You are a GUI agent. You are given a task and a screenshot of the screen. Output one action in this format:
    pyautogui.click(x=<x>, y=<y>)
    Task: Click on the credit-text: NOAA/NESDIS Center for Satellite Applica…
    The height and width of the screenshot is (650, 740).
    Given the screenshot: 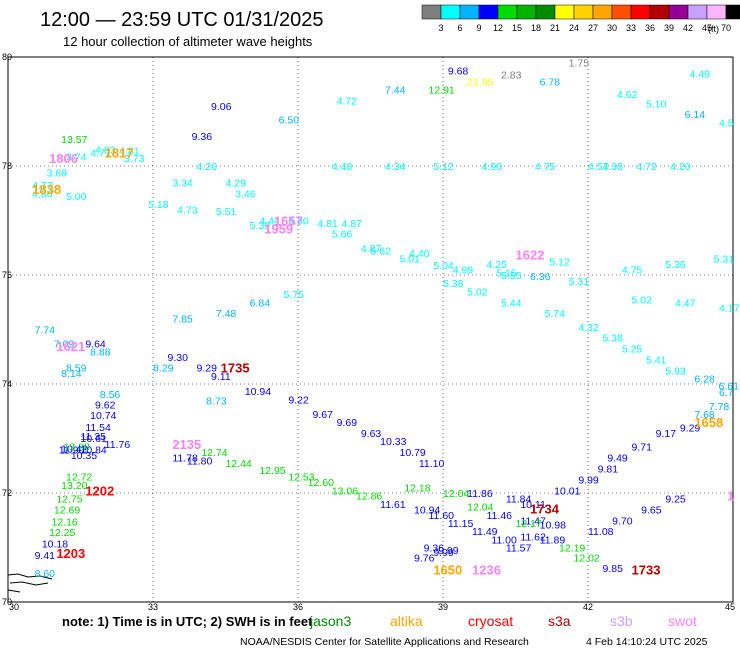 What is the action you would take?
    pyautogui.click(x=384, y=642)
    